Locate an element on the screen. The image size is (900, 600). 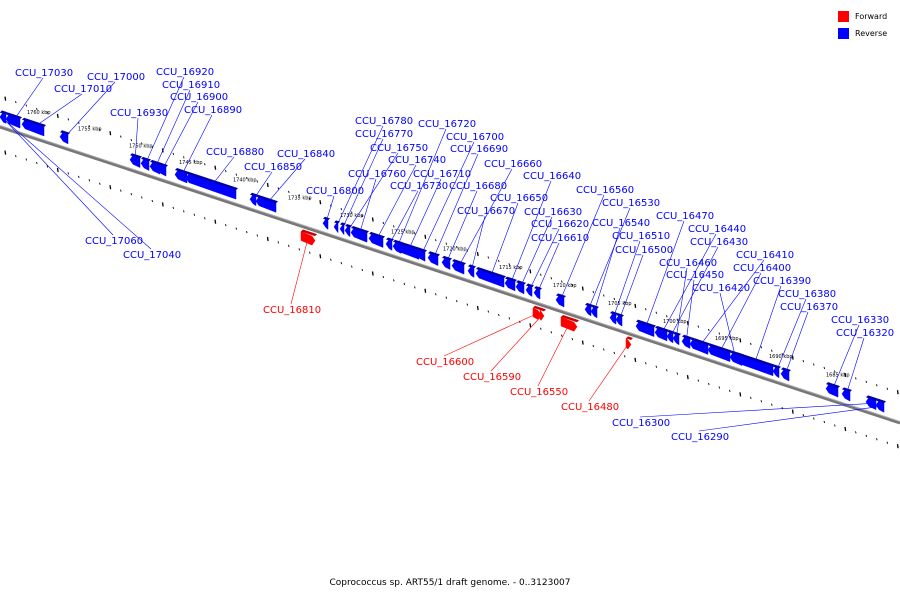
gene-label-ccu_16890: CCU_16890 is located at coordinates (213, 110).